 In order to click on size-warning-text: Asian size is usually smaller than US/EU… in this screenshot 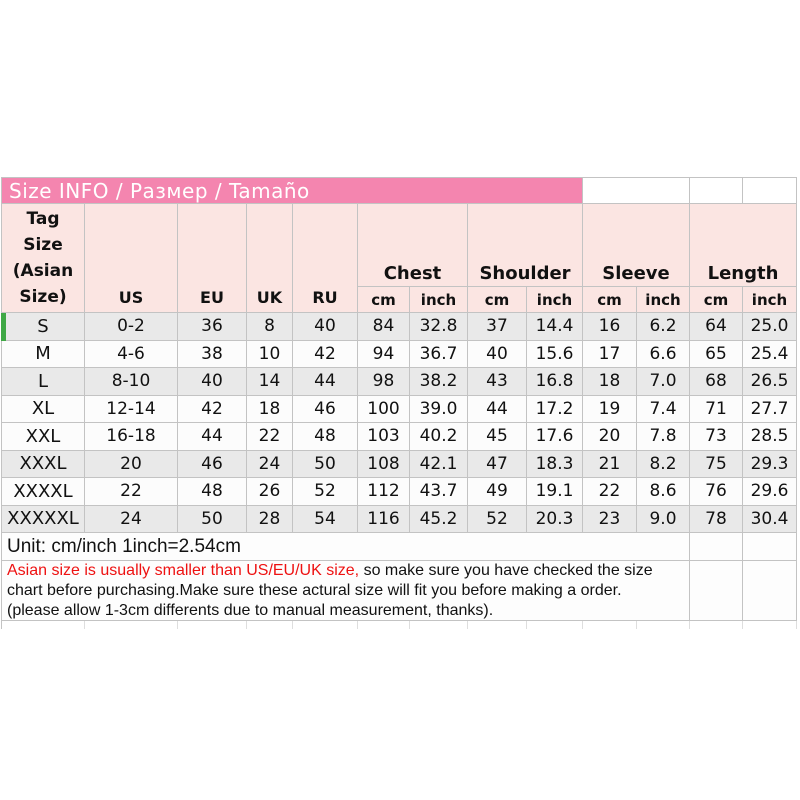, I will do `click(333, 590)`.